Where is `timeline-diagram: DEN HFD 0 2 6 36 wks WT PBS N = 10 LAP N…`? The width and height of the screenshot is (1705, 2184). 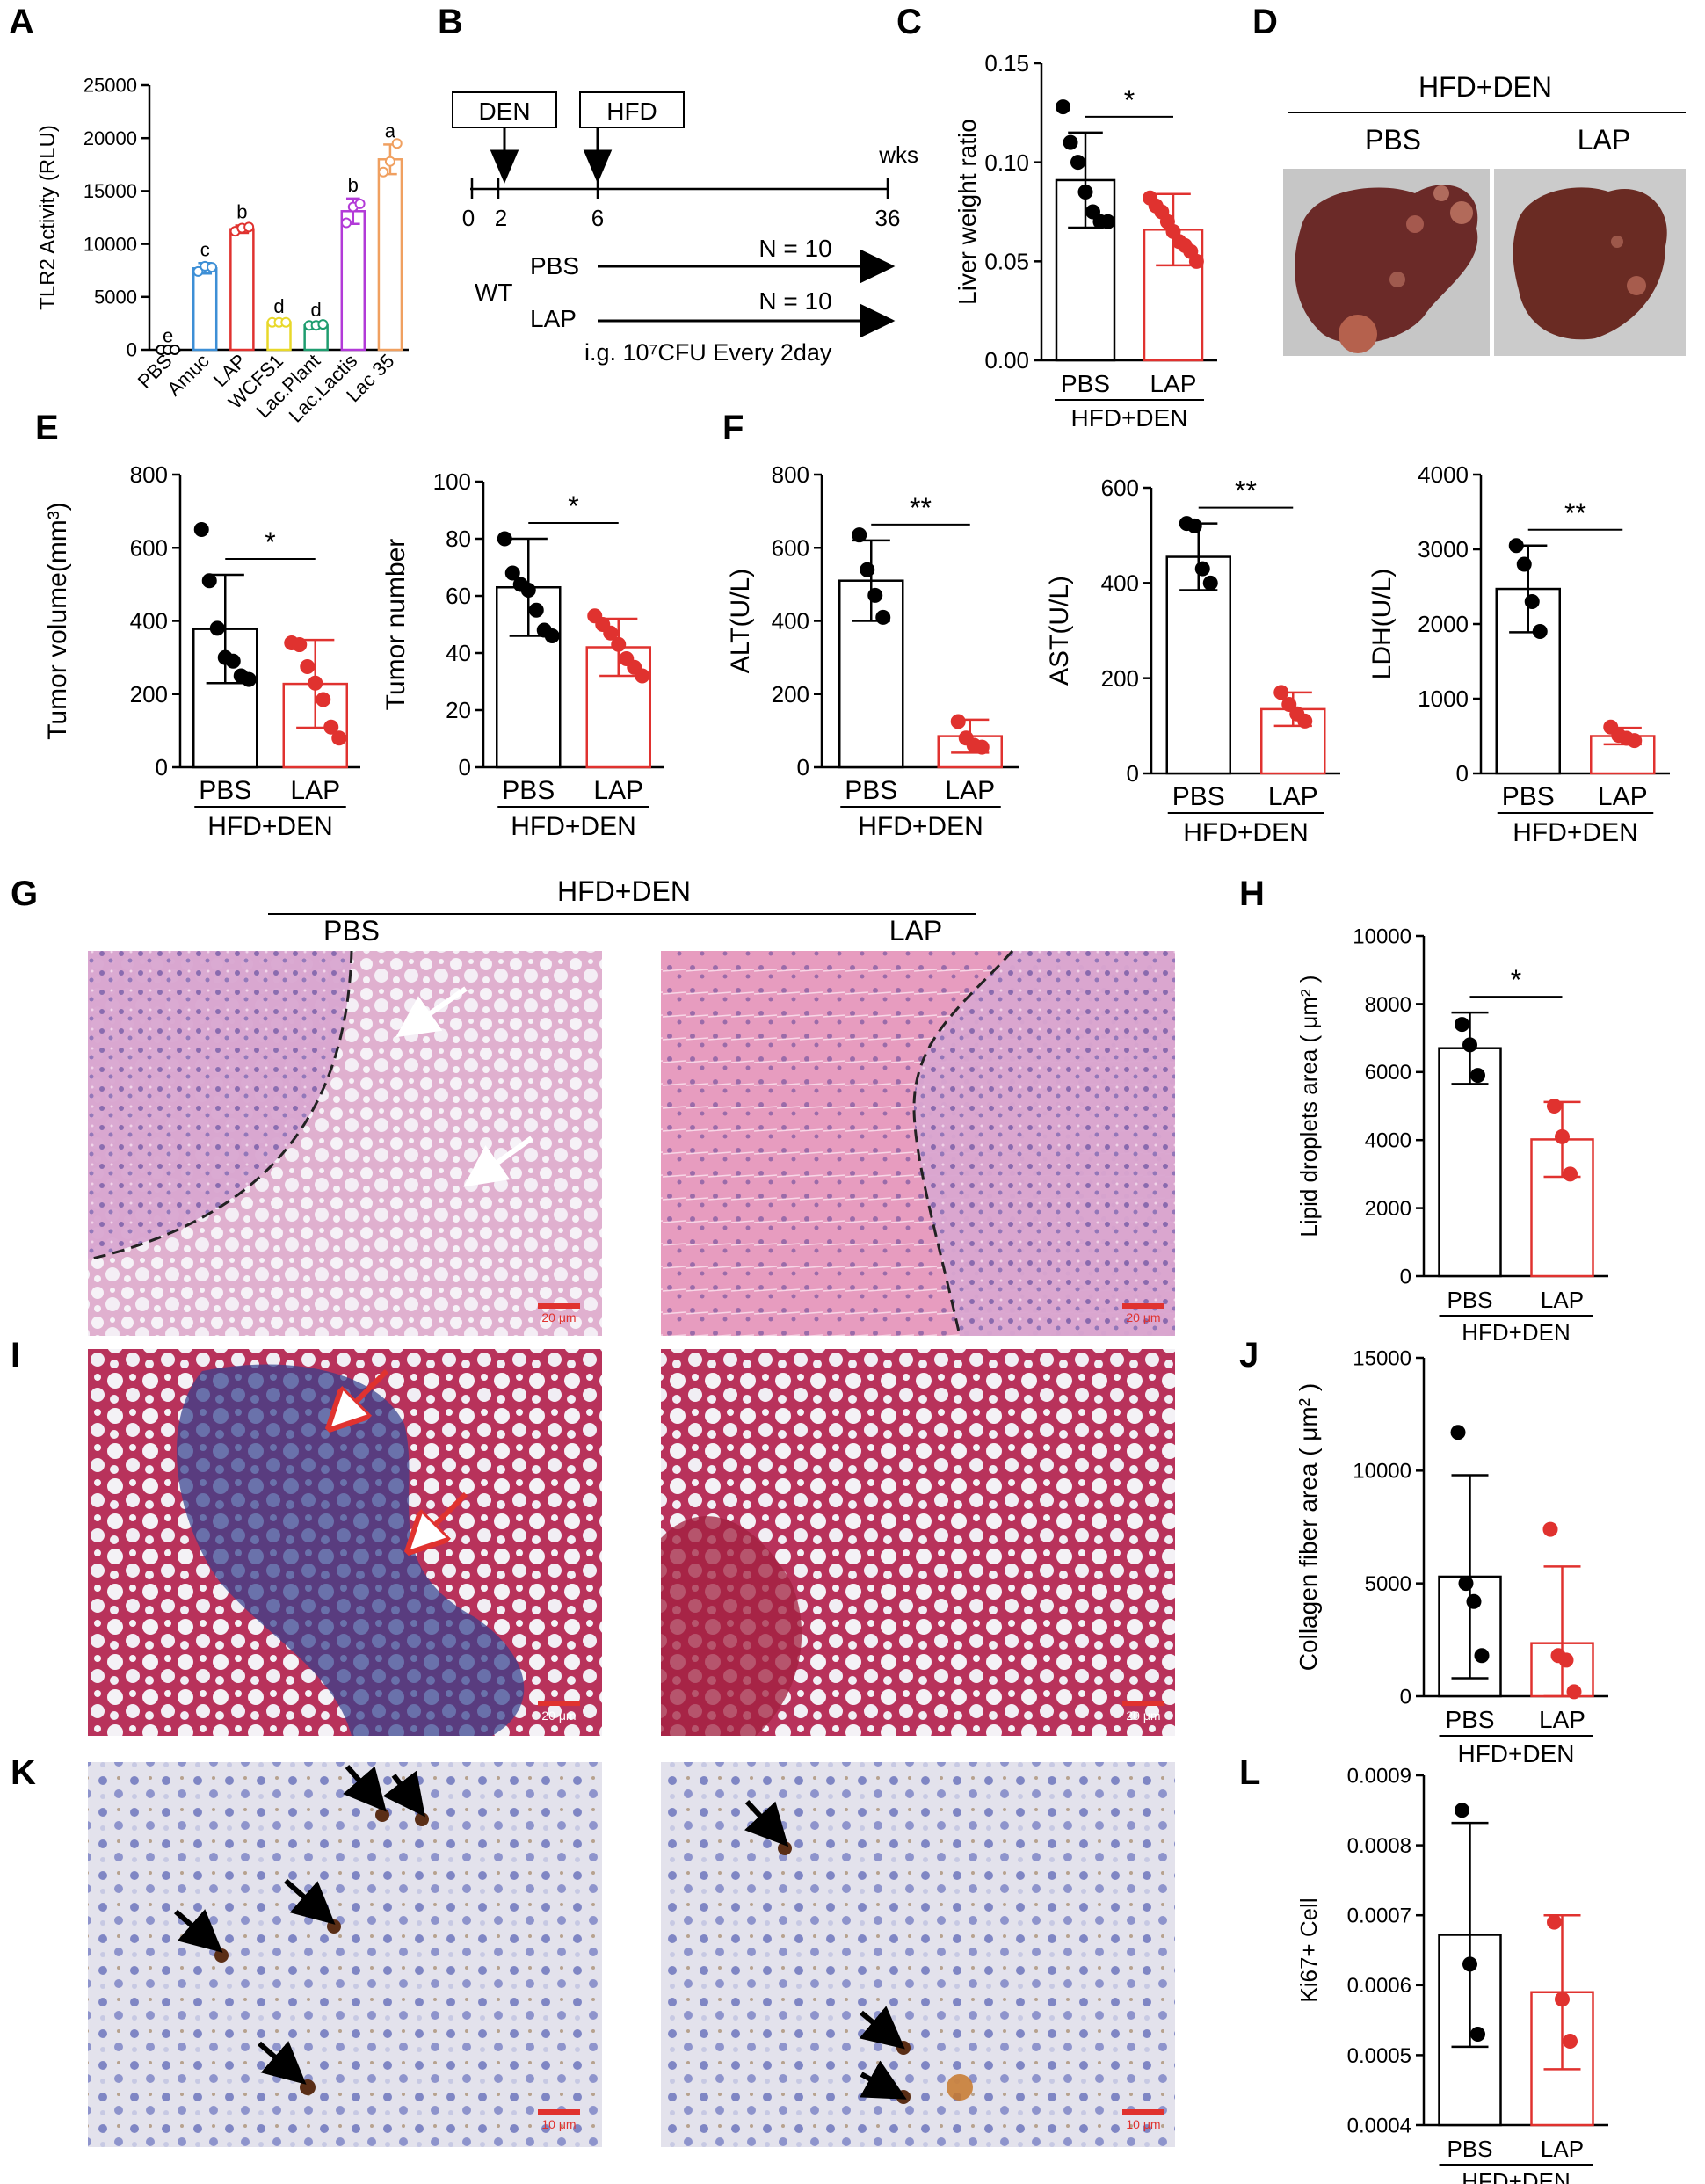
timeline-diagram: DEN HFD 0 2 6 36 wks WT PBS N = 10 LAP N… is located at coordinates (685, 229).